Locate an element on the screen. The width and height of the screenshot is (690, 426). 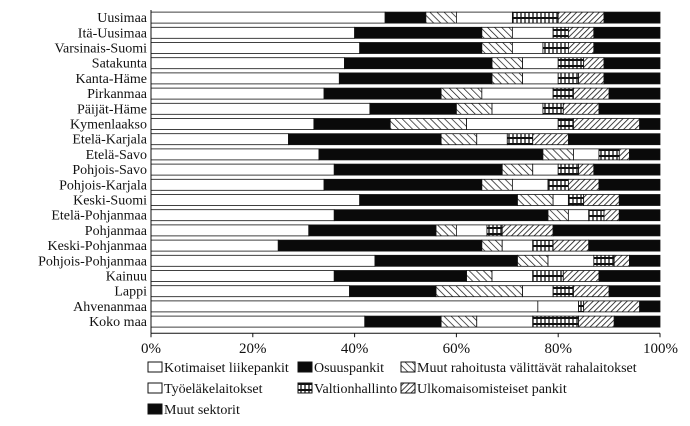
legend-label: Valtionhallinto is located at coordinates (355, 389).